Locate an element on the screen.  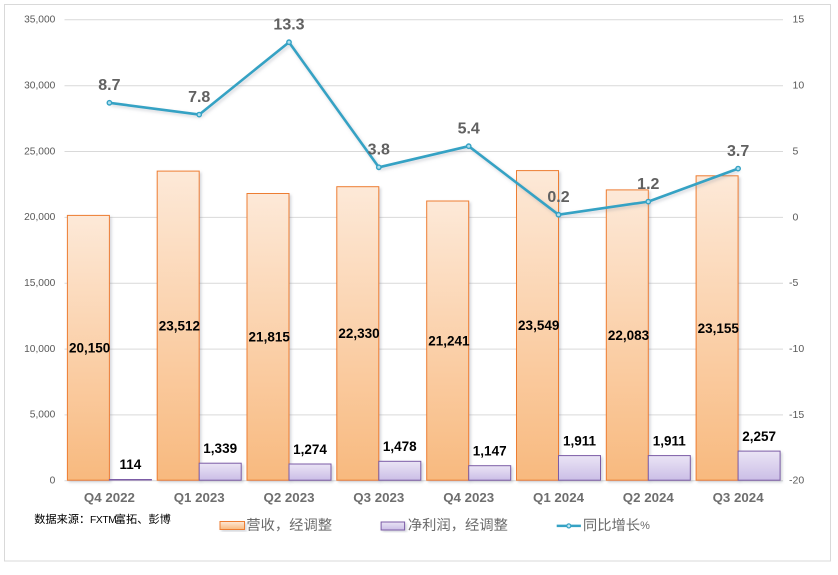
svg-text: 15,000 is located at coordinates (39, 283).